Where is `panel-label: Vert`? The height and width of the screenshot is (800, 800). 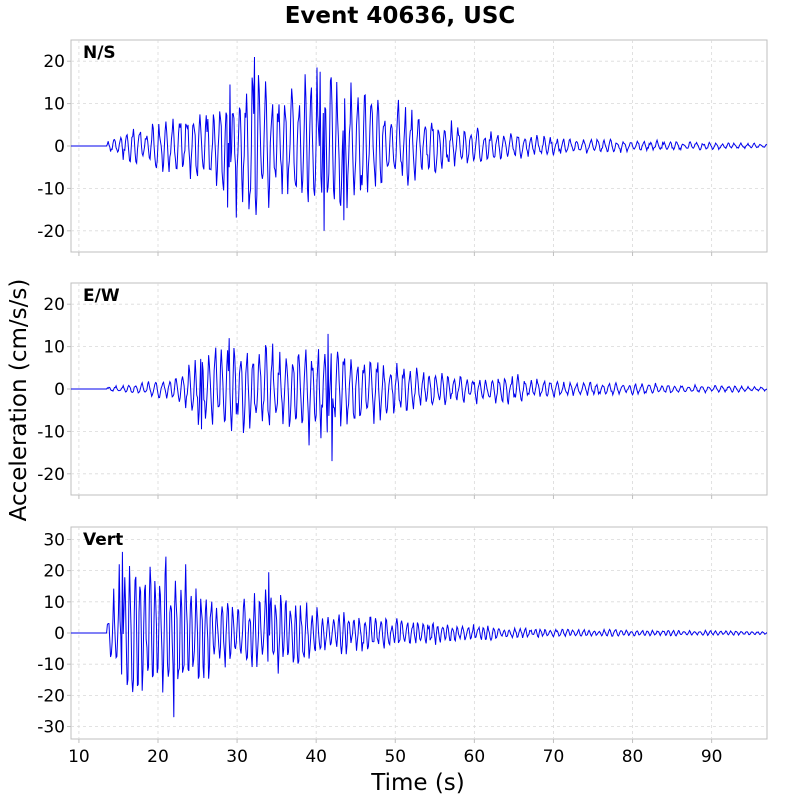 panel-label: Vert is located at coordinates (103, 540).